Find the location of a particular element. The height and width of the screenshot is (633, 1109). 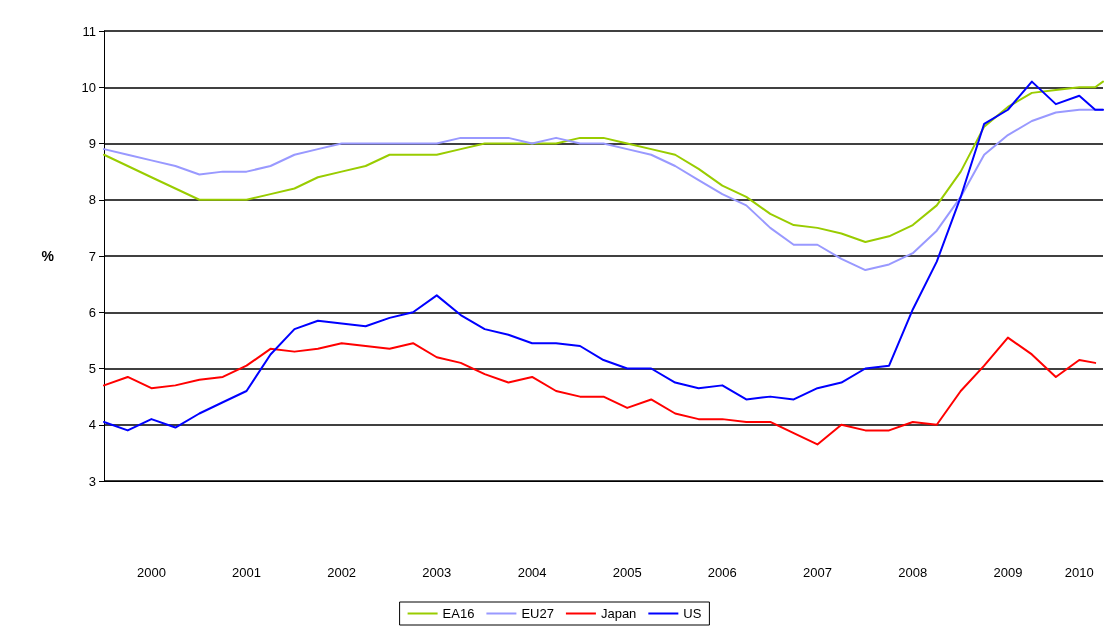

y-tick-label: 8 is located at coordinates (92, 200).